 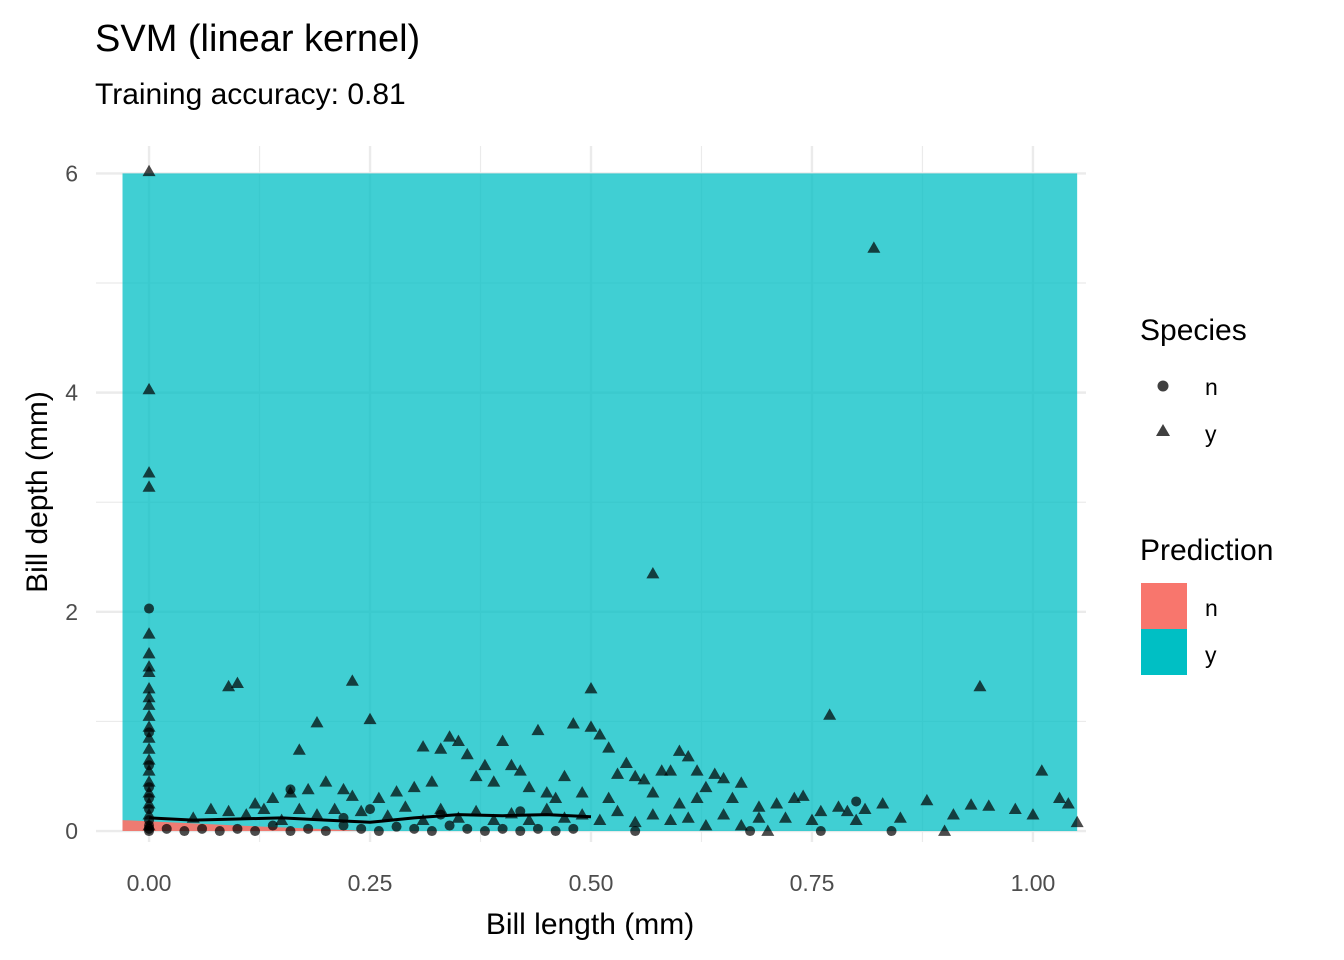 I want to click on y-axis-title: Bill depth (mm), so click(x=37, y=492).